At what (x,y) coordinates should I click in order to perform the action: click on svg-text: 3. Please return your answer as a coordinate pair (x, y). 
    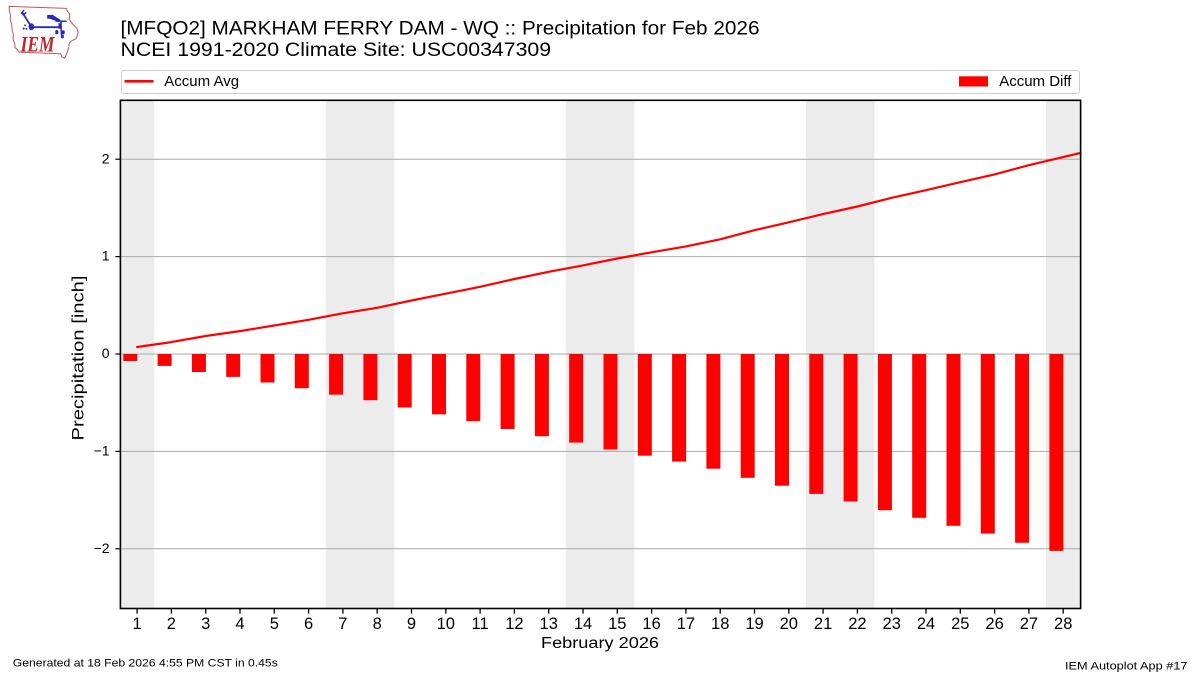
    Looking at the image, I should click on (205, 624).